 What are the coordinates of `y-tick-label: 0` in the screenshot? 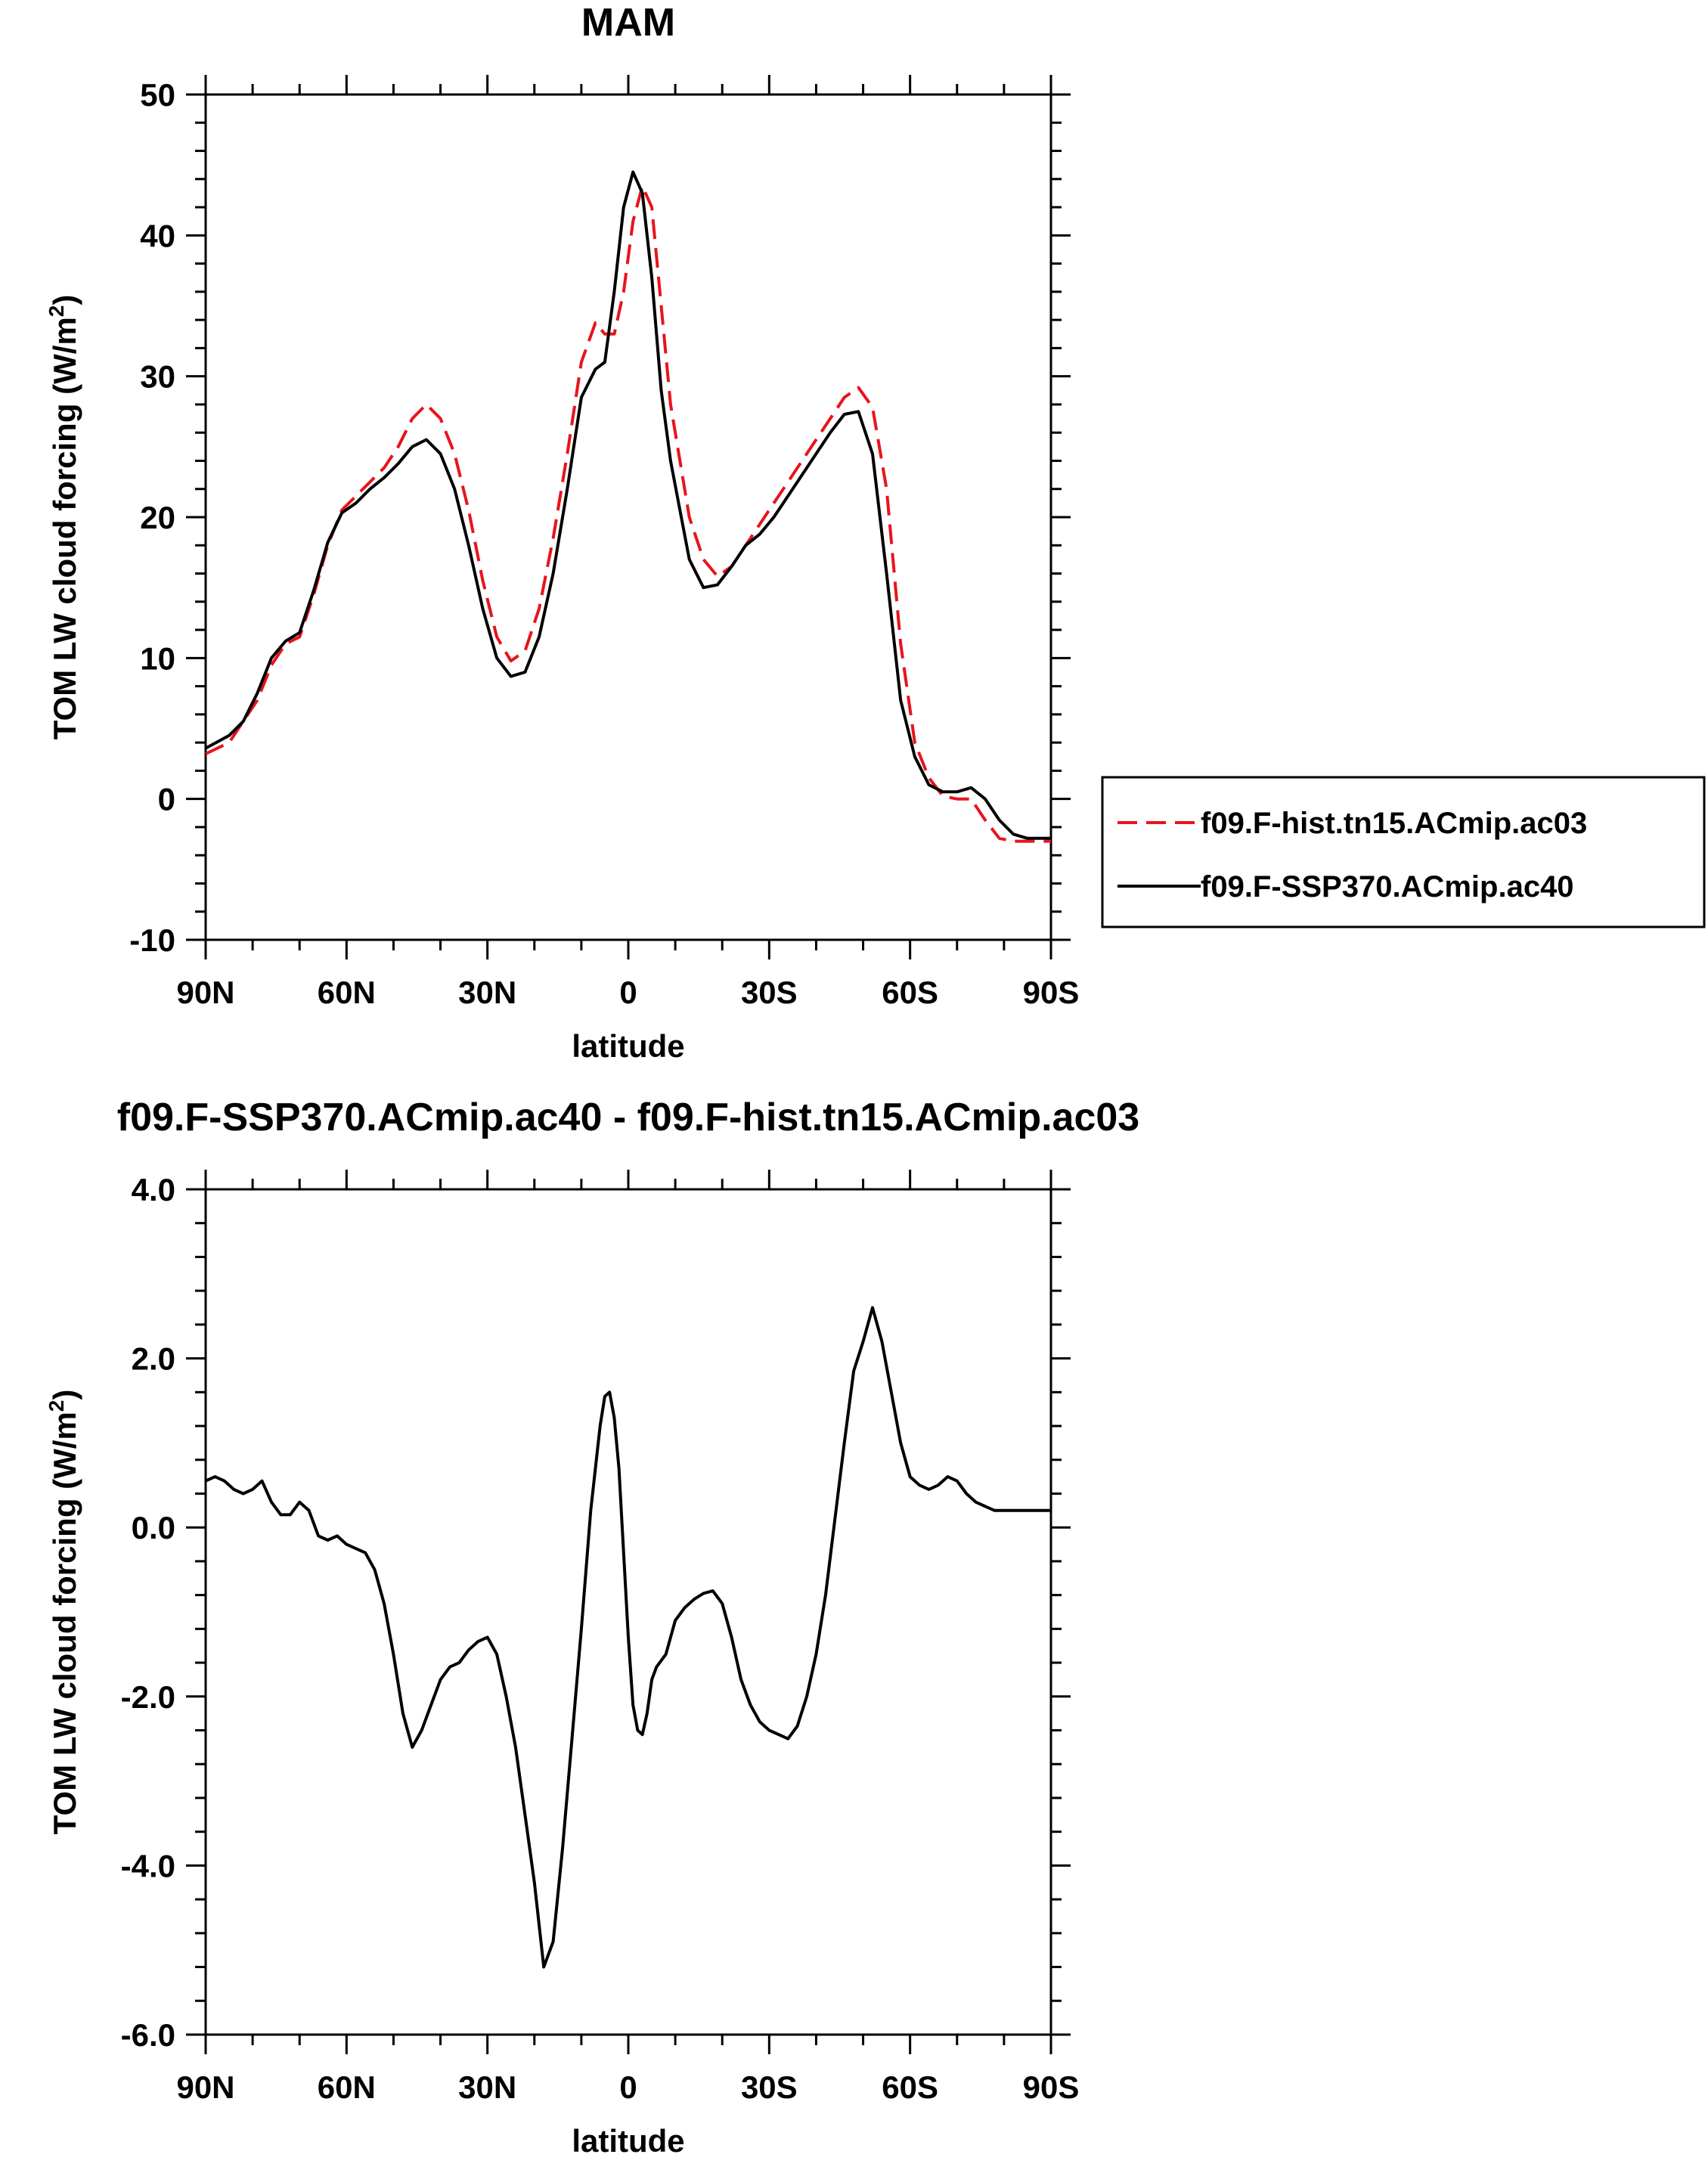 It's located at (166, 799).